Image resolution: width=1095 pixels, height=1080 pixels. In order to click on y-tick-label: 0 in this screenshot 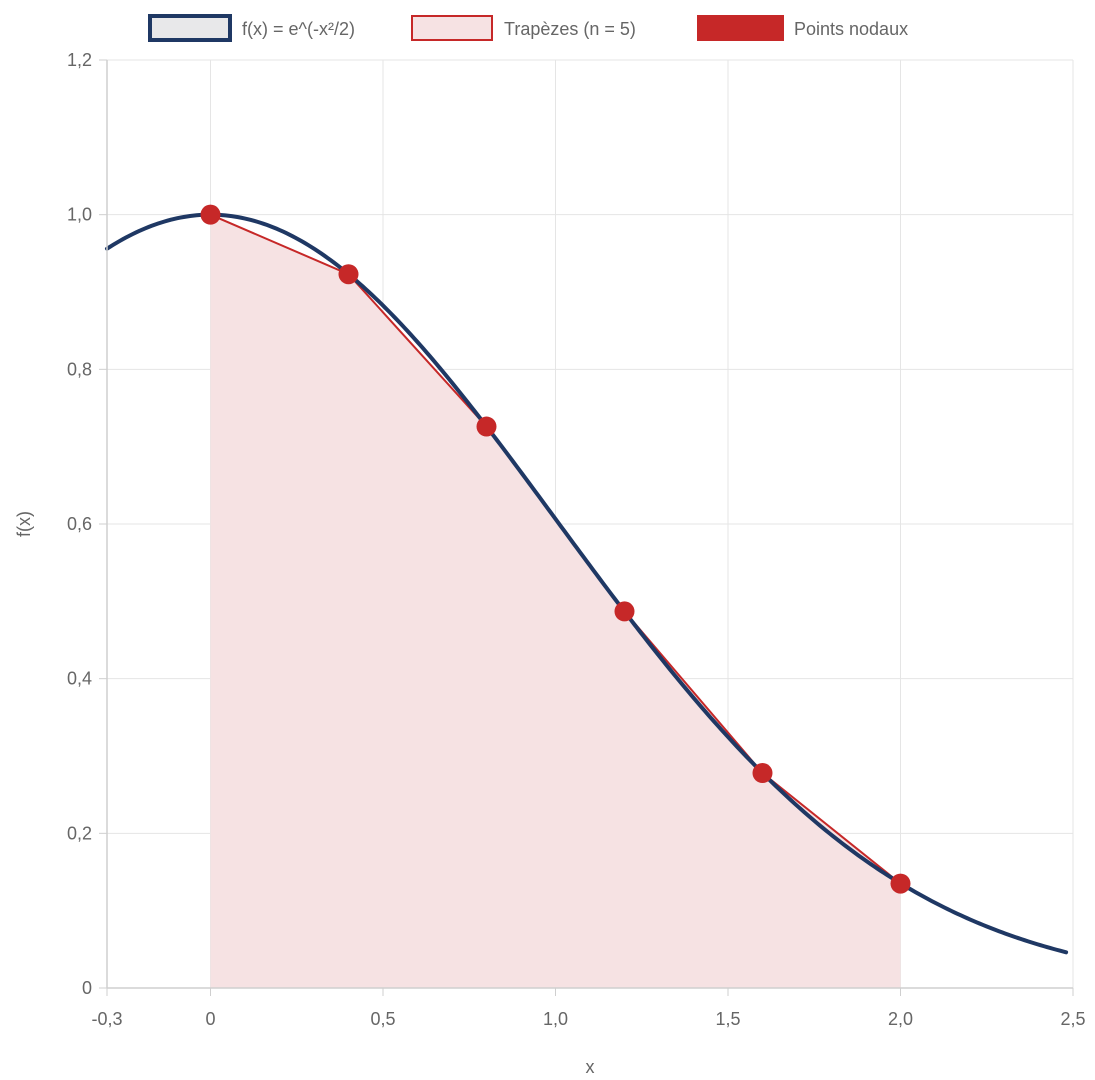, I will do `click(87, 988)`.